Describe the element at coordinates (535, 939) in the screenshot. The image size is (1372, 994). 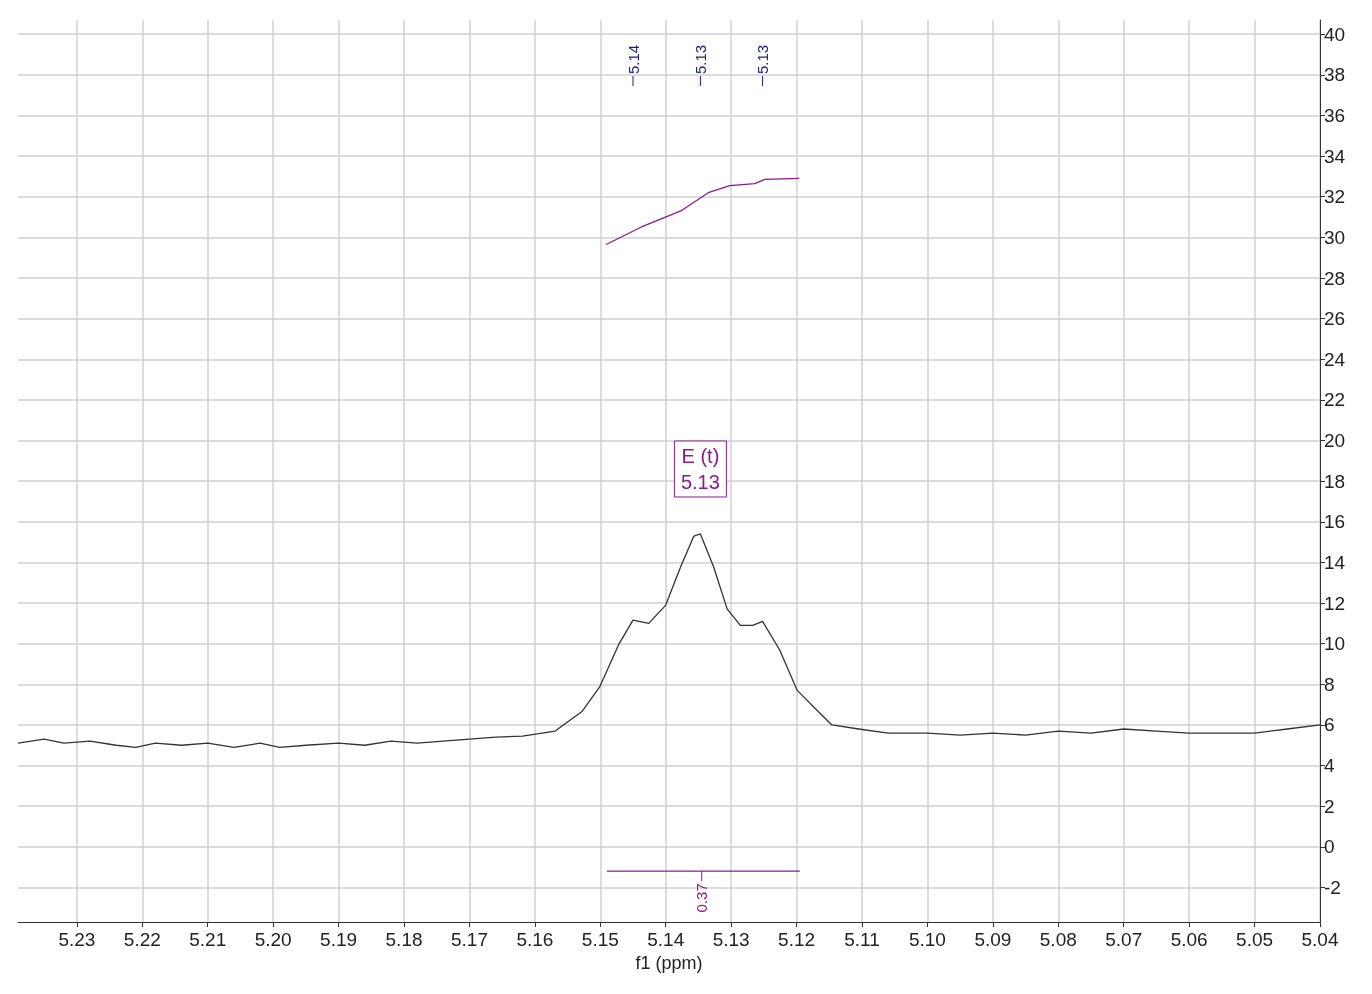
I see `x-tick-label: 5.16` at that location.